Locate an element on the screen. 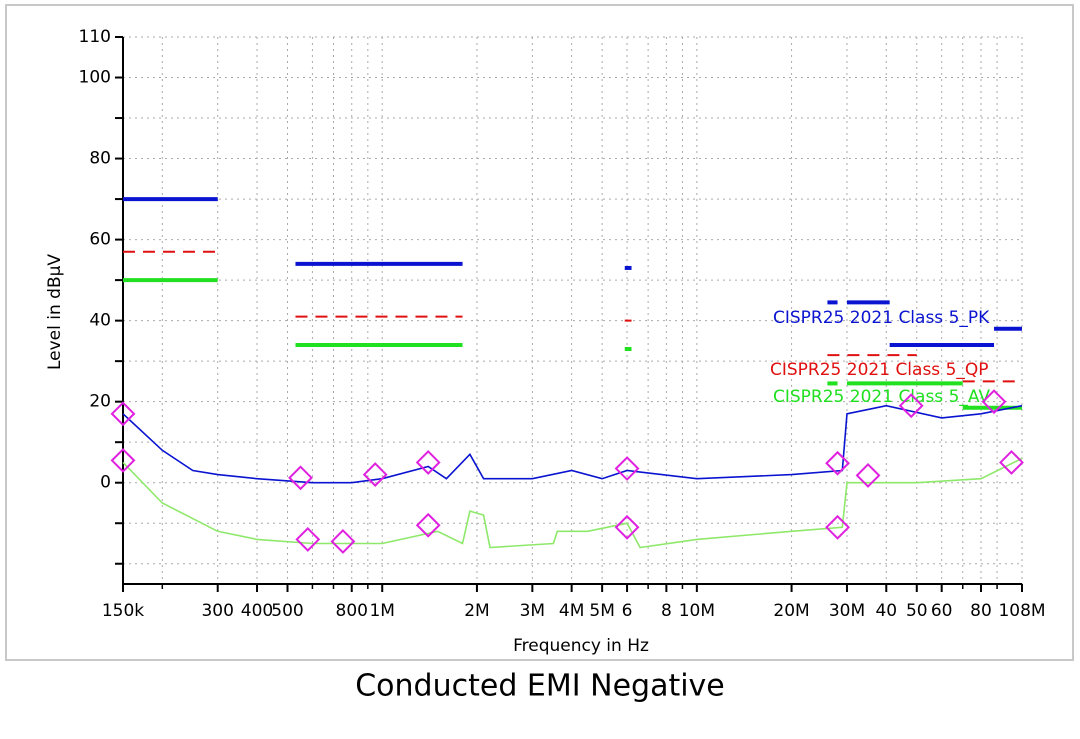 This screenshot has height=739, width=1080. x-tick-label: 60 is located at coordinates (942, 611).